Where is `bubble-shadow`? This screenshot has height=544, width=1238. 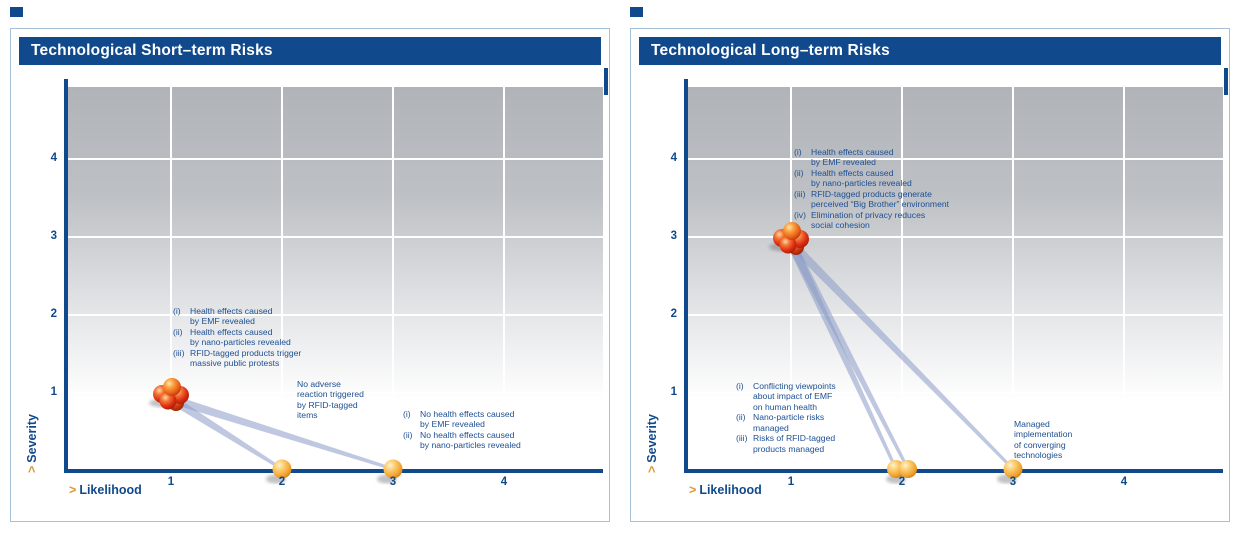
bubble-shadow is located at coordinates (896, 479).